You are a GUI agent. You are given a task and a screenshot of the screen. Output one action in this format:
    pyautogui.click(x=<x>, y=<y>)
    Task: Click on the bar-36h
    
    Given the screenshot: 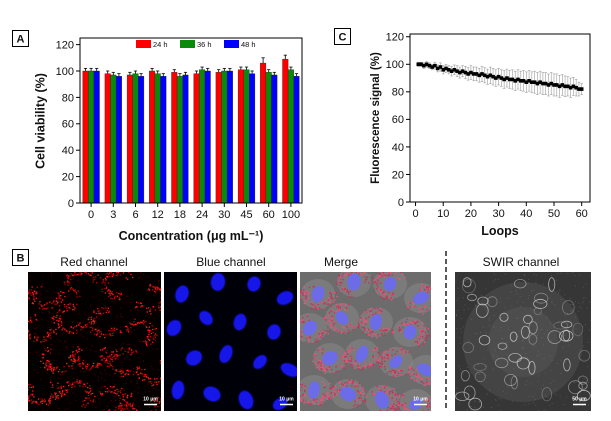 What is the action you would take?
    pyautogui.click(x=268, y=138)
    